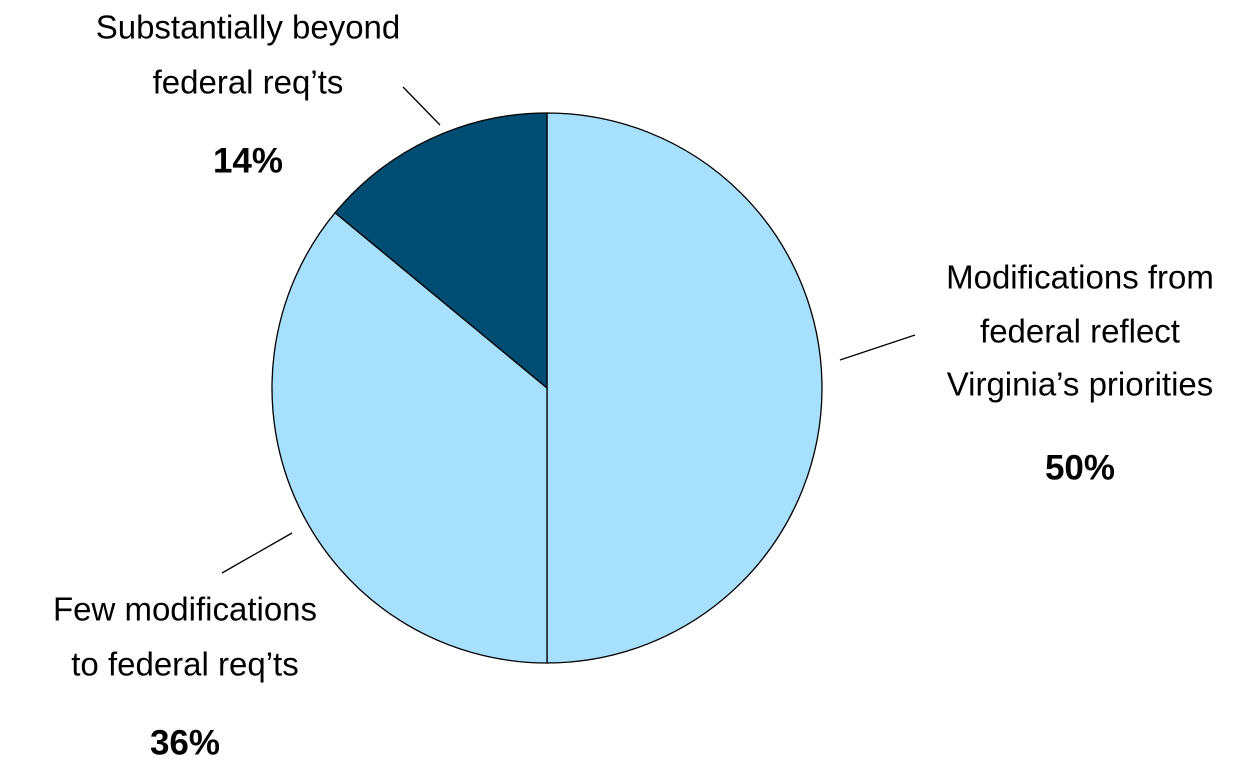 This screenshot has width=1257, height=769. What do you see at coordinates (248, 160) in the screenshot?
I see `value-label: 14%` at bounding box center [248, 160].